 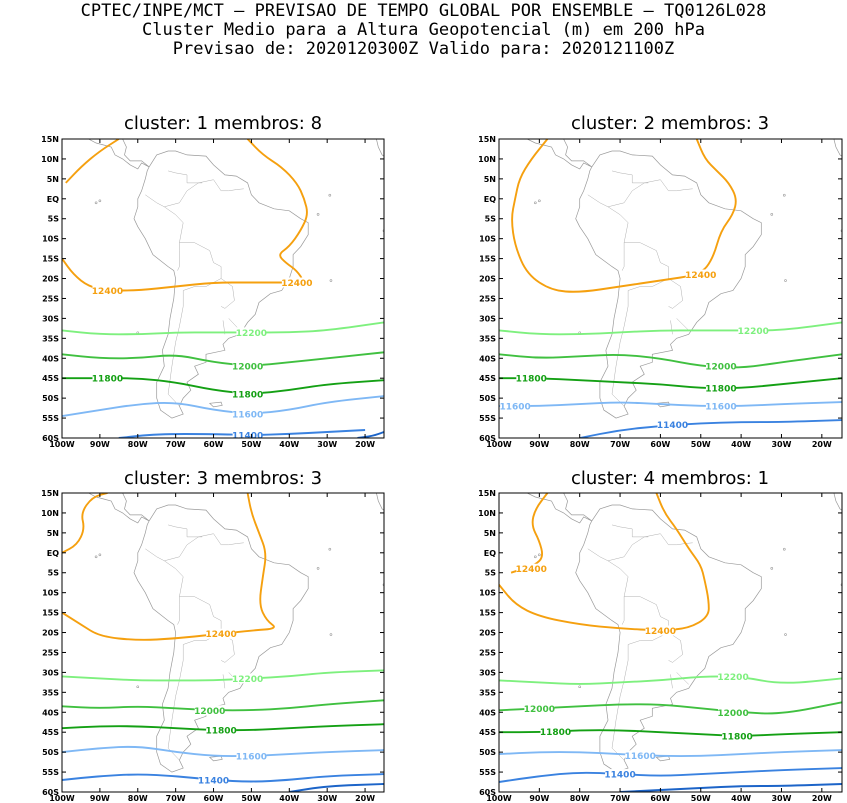 I want to click on lon-tick-label: 80W, so click(x=580, y=444).